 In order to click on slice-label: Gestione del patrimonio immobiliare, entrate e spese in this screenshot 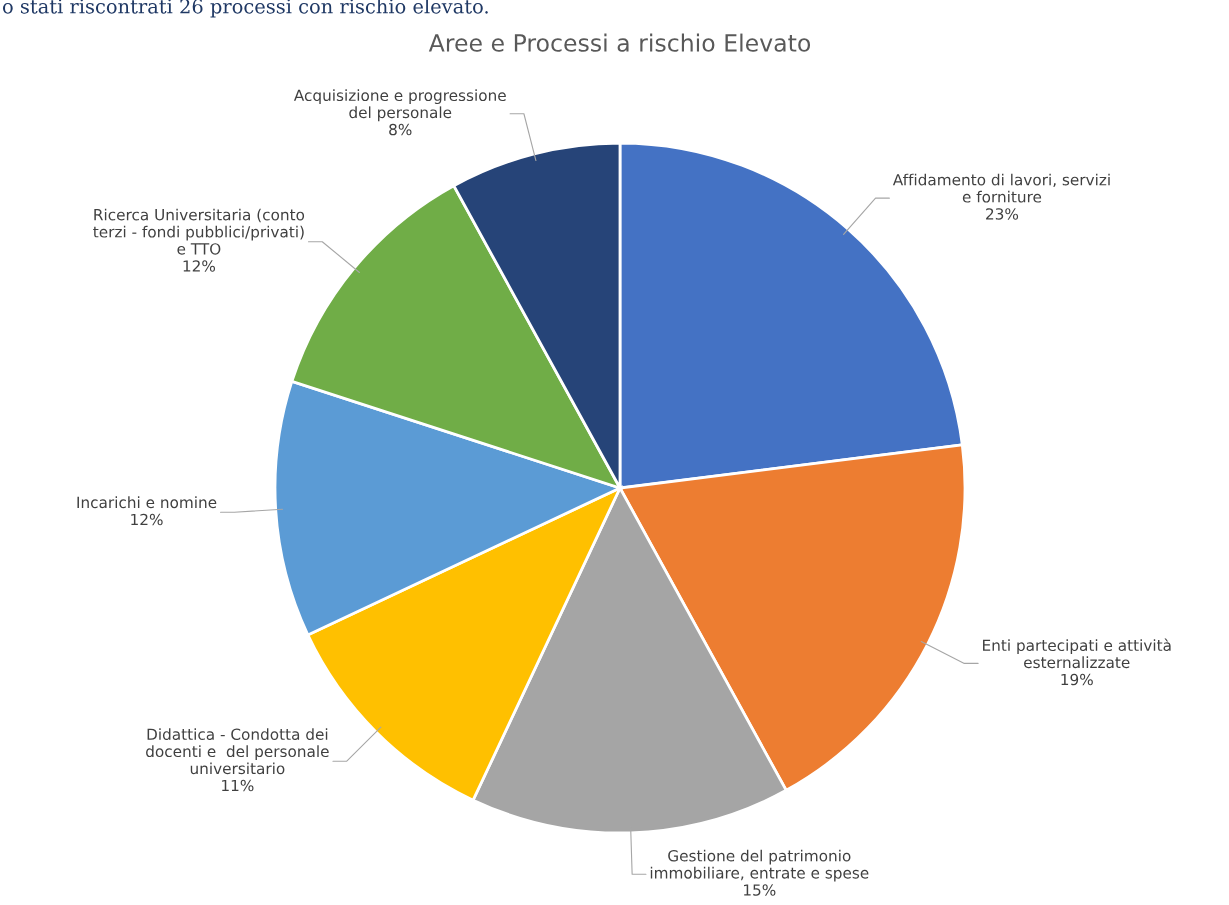, I will do `click(759, 865)`.